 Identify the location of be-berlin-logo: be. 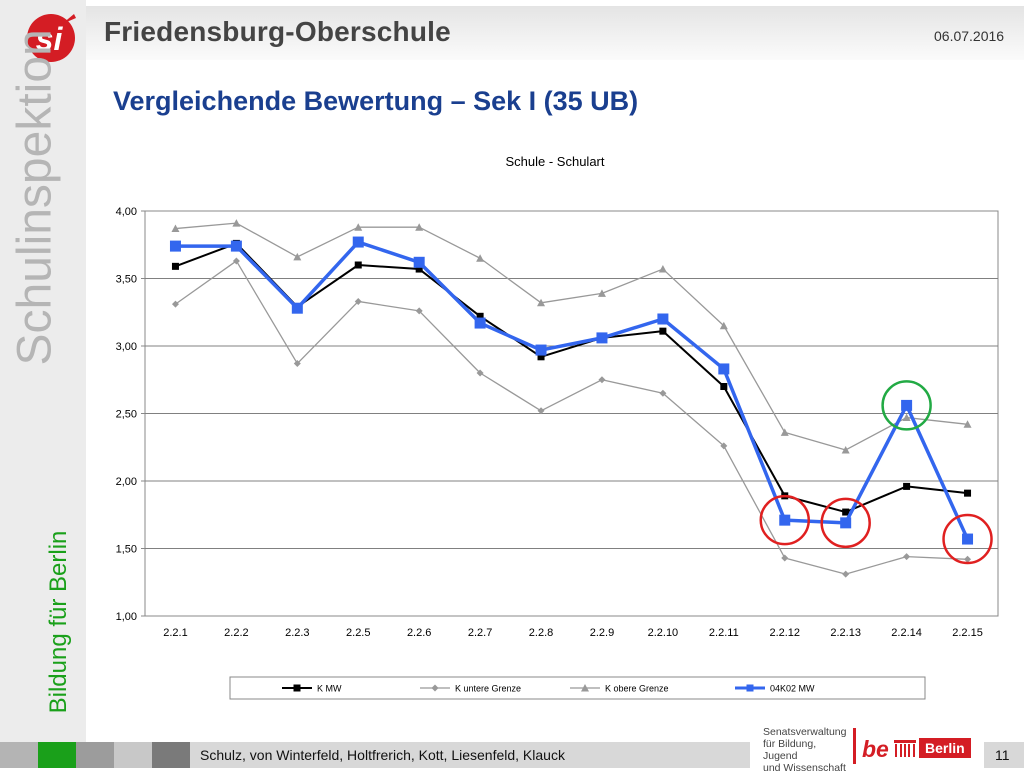
(875, 749).